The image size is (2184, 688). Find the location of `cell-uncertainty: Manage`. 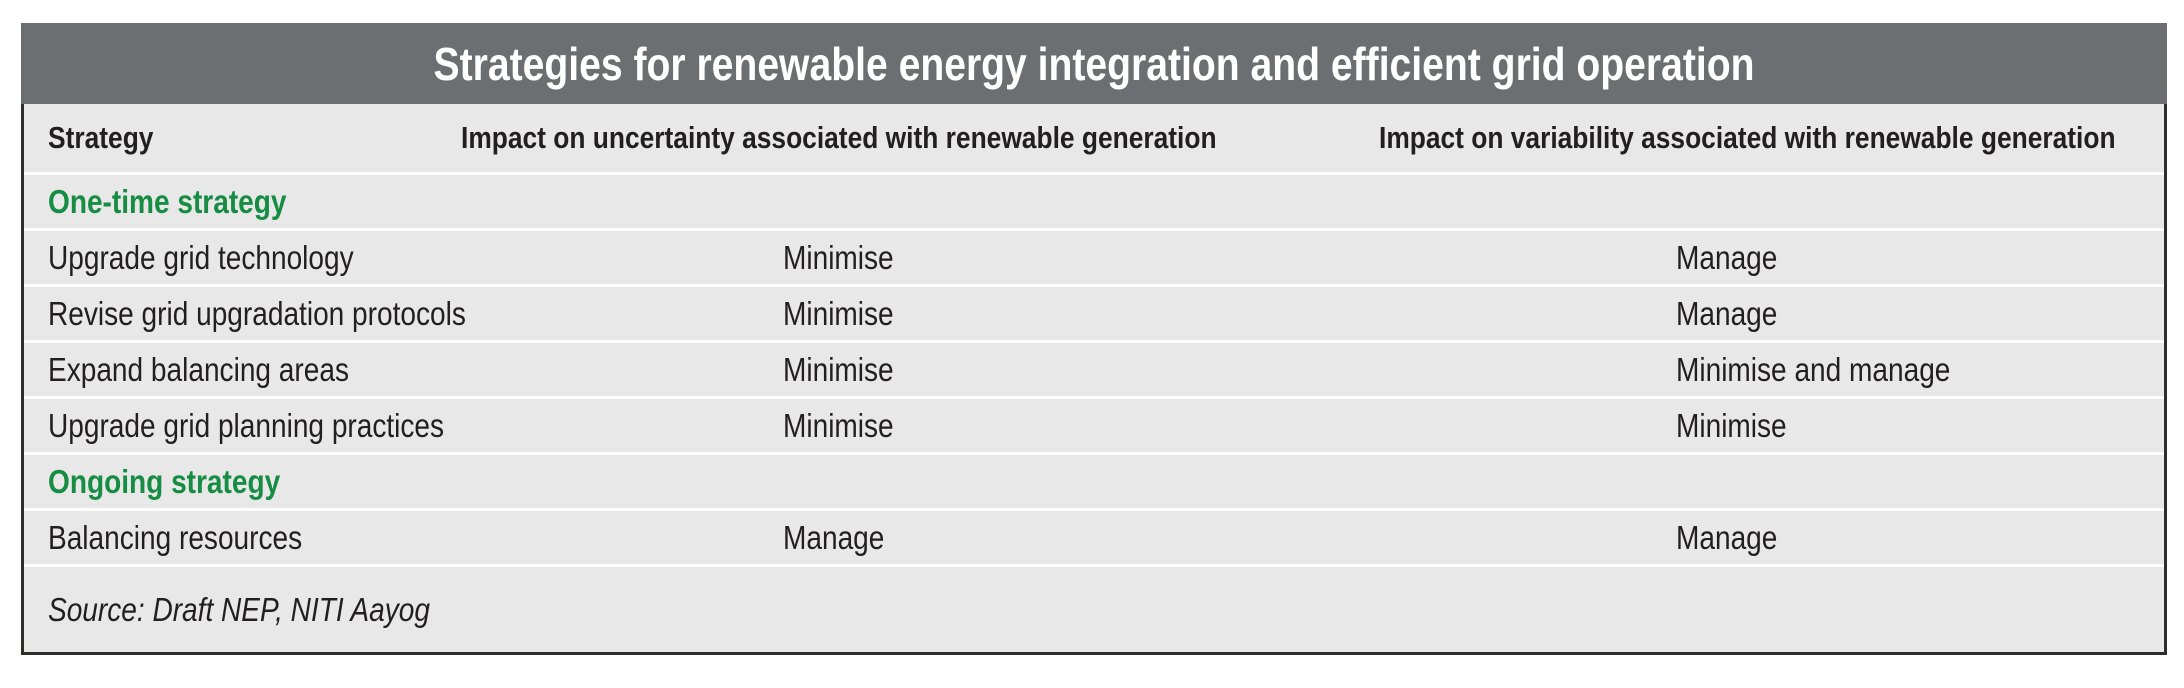

cell-uncertainty: Manage is located at coordinates (834, 537).